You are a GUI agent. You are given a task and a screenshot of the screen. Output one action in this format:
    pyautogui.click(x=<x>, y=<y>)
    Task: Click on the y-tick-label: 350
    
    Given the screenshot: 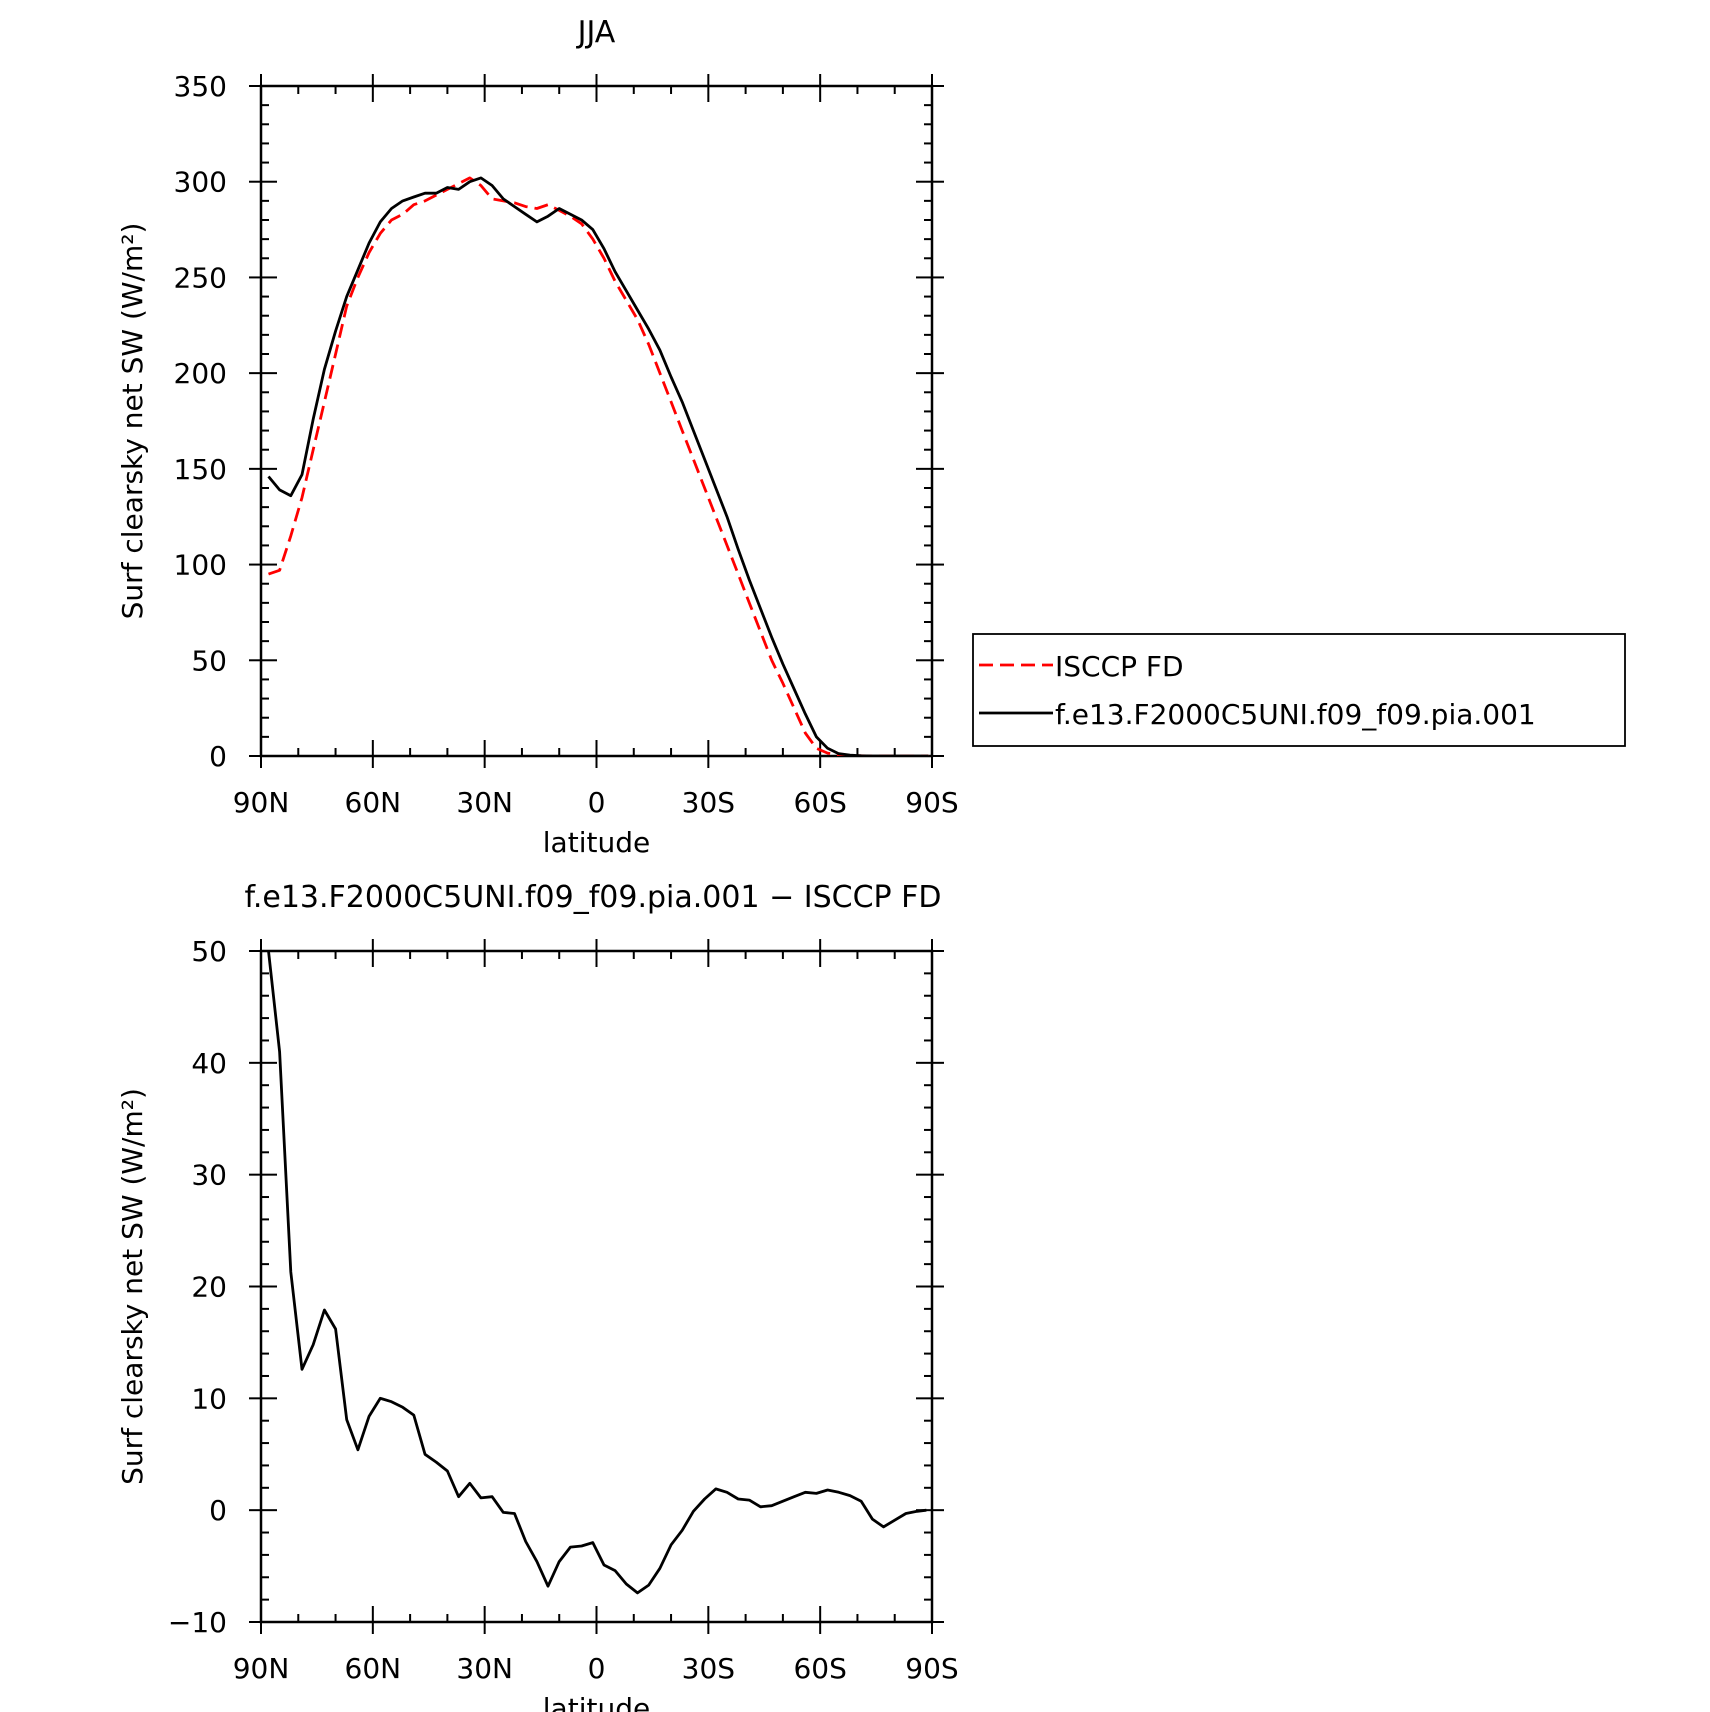 What is the action you would take?
    pyautogui.click(x=200, y=86)
    